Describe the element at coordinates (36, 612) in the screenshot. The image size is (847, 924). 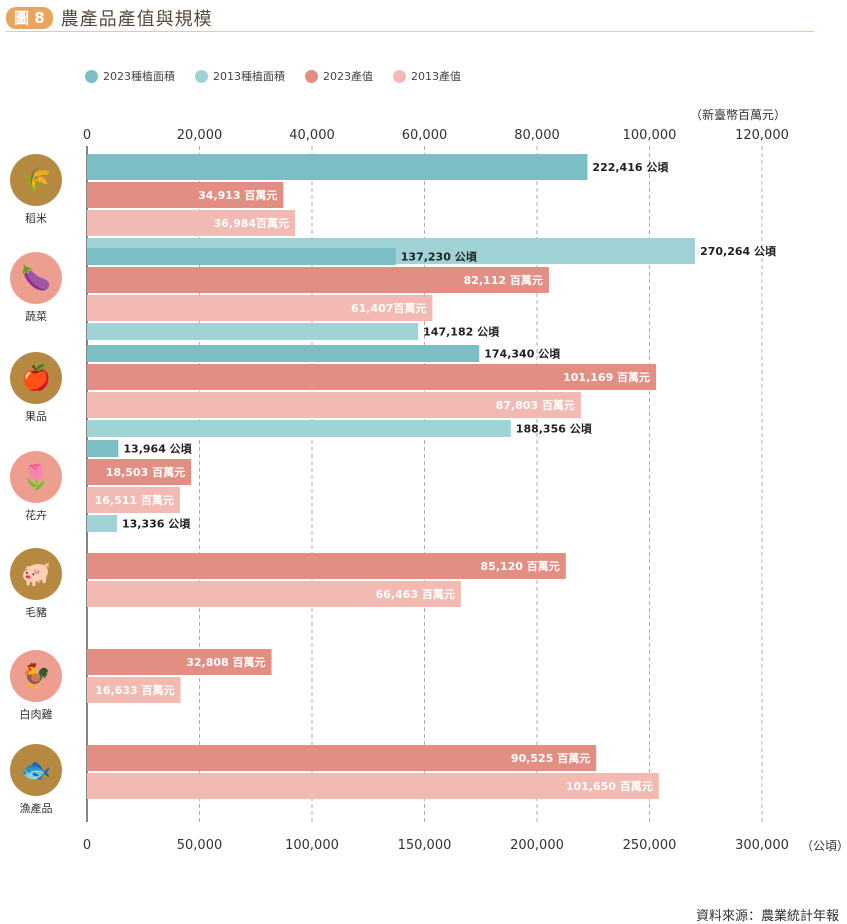
I see `category-label: 毛豬` at that location.